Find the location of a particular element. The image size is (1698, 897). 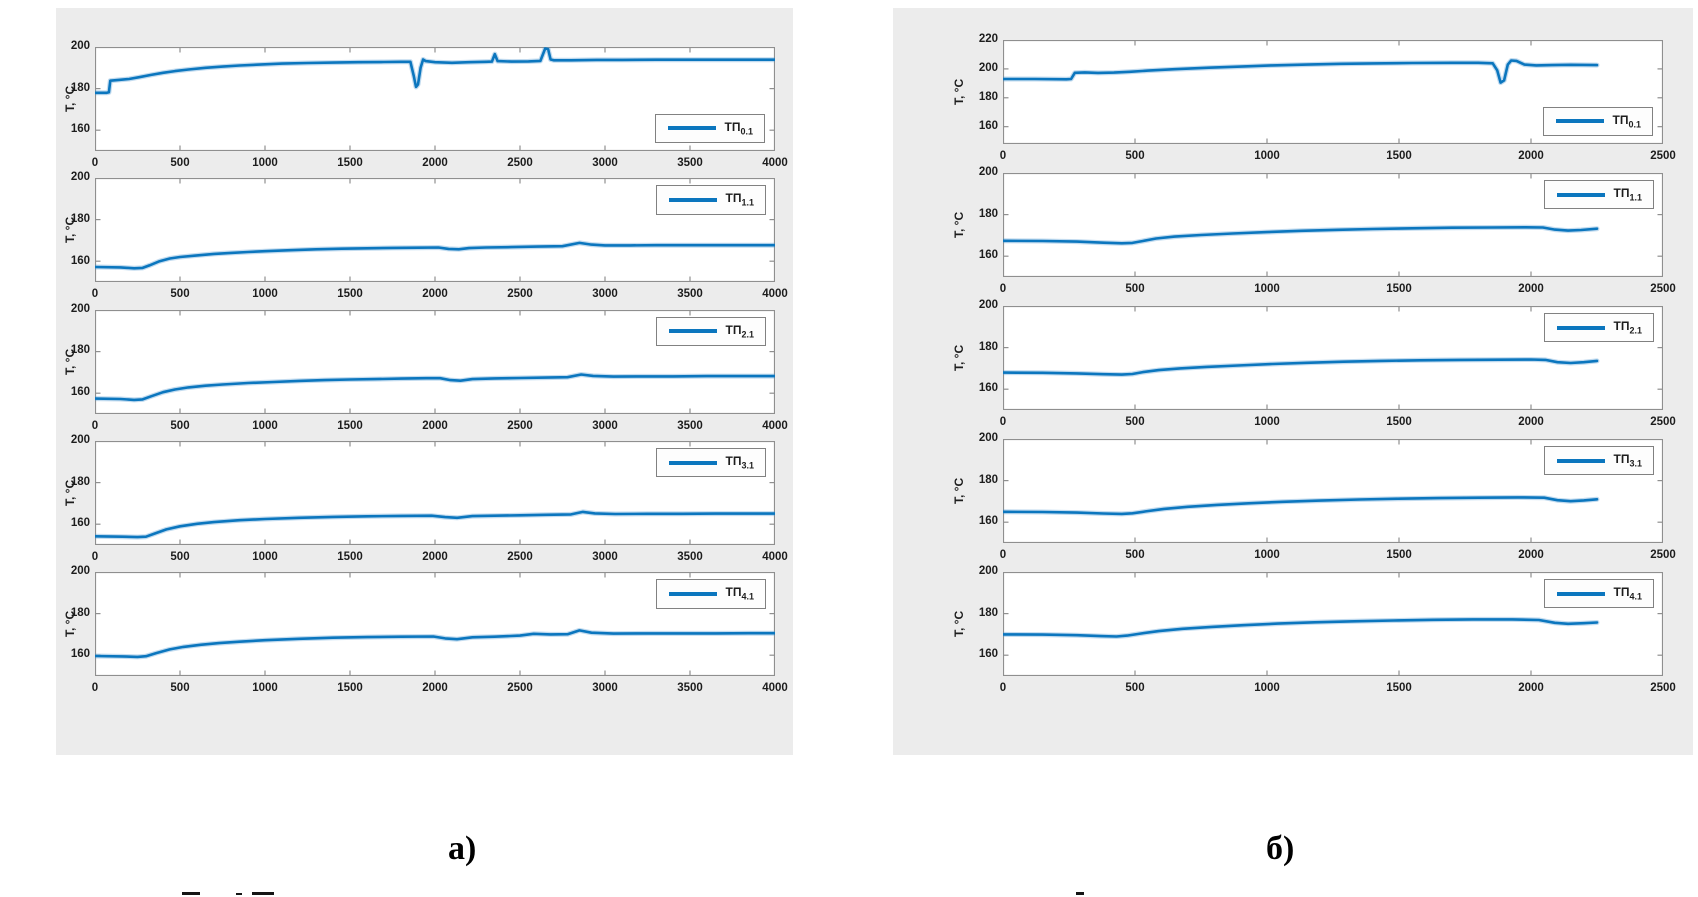

series-line-halo is located at coordinates (1301, 505).